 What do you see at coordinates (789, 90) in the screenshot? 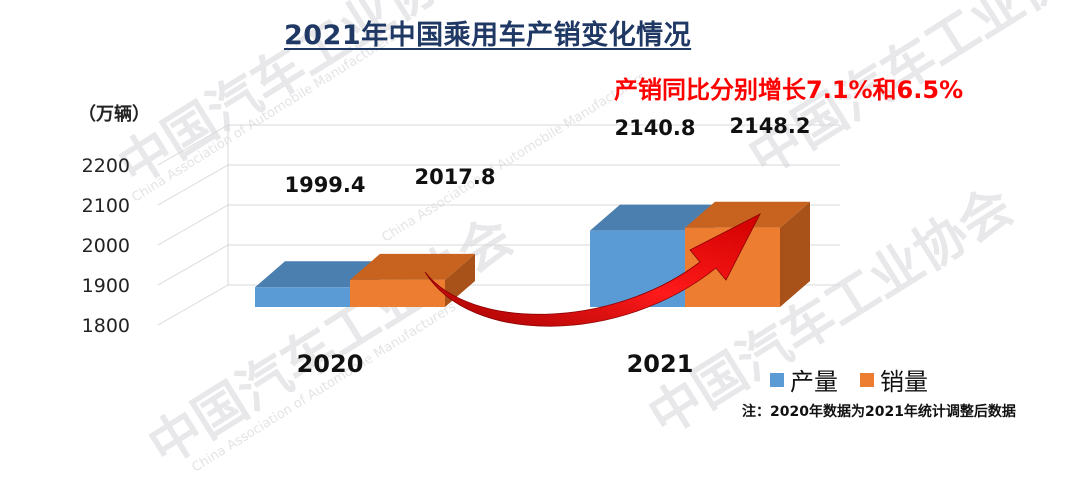
I see `growth-callout: 产销同比分别增长7.1%和6.5%` at bounding box center [789, 90].